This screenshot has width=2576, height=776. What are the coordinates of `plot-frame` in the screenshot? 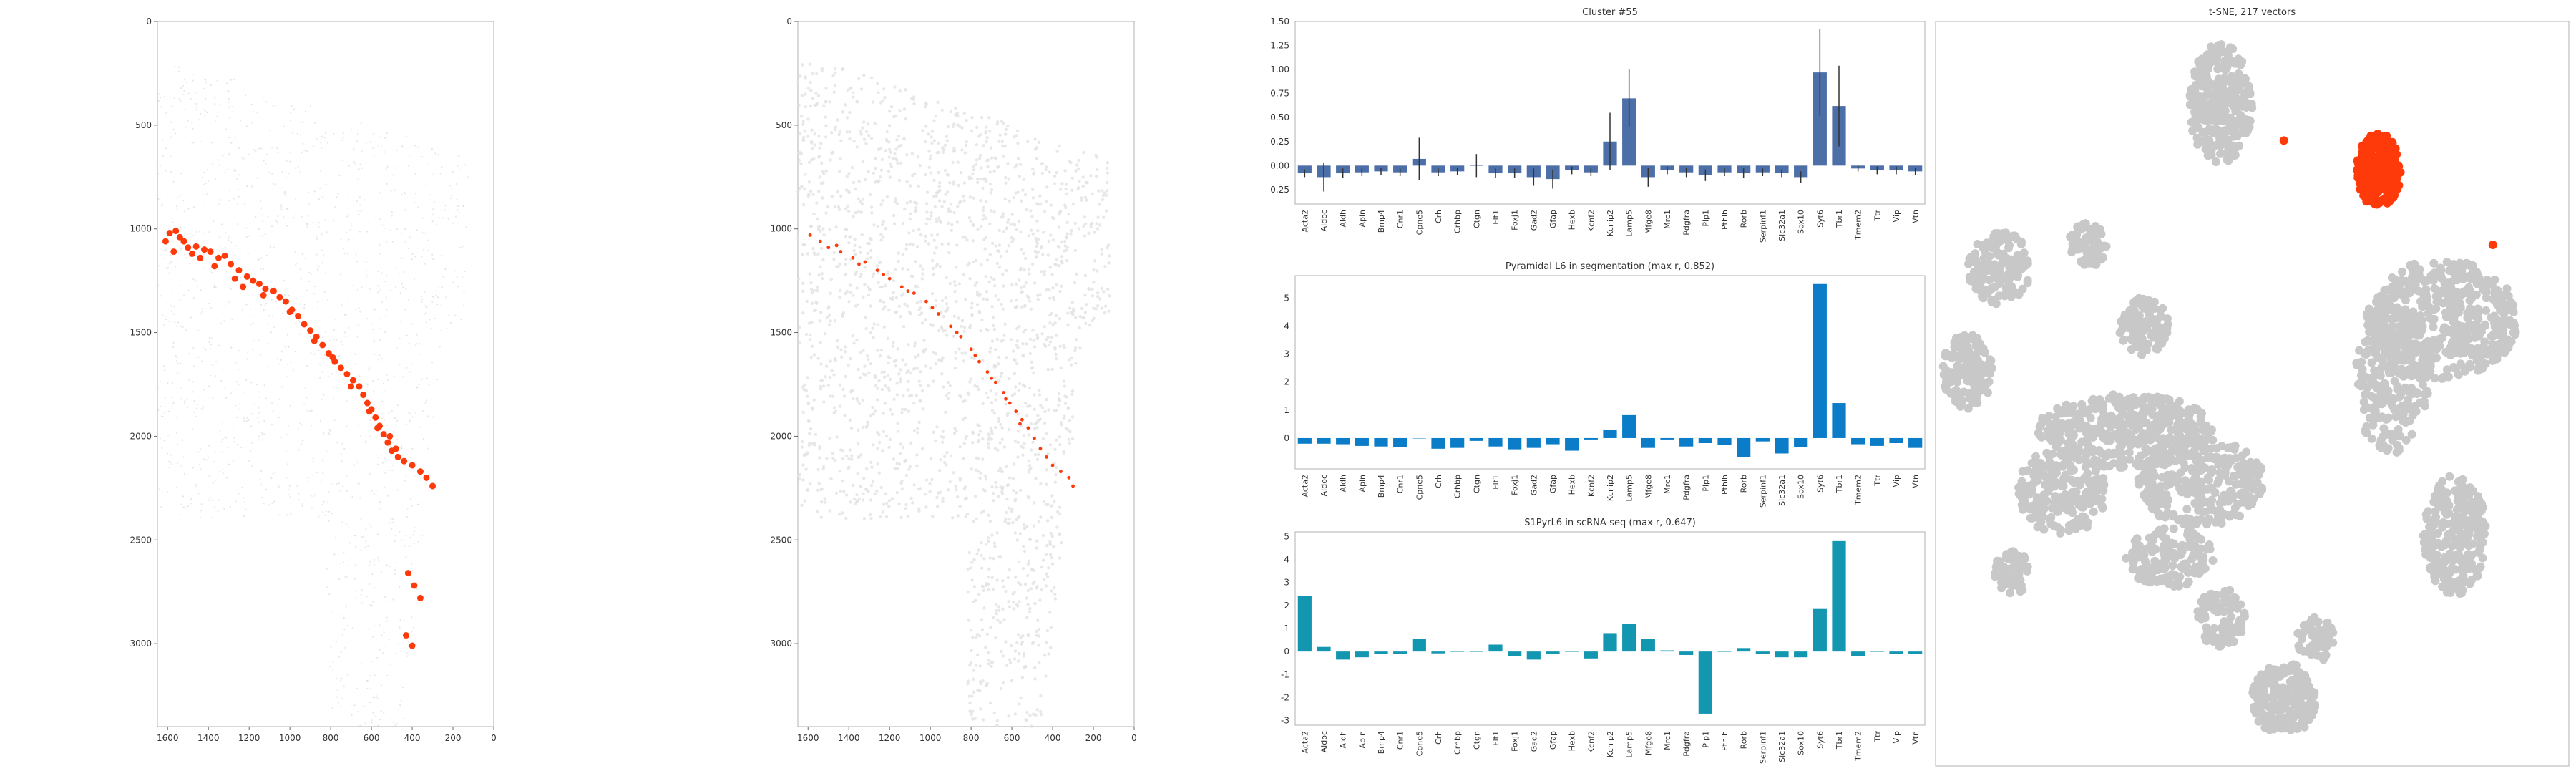 It's located at (325, 374).